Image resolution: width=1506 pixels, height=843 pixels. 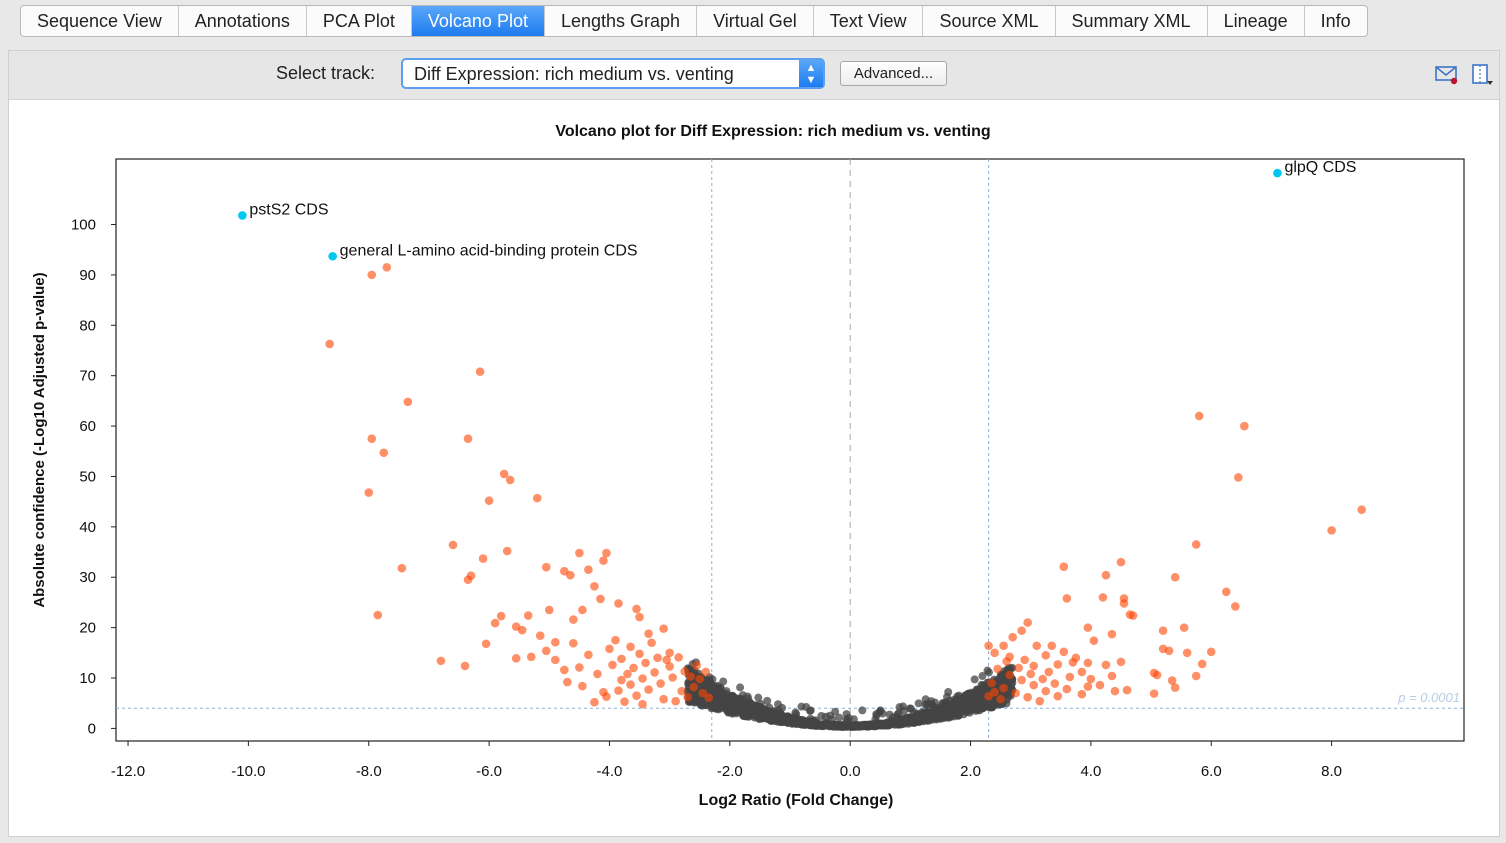 I want to click on x-tick-label: 0.0, so click(x=850, y=771).